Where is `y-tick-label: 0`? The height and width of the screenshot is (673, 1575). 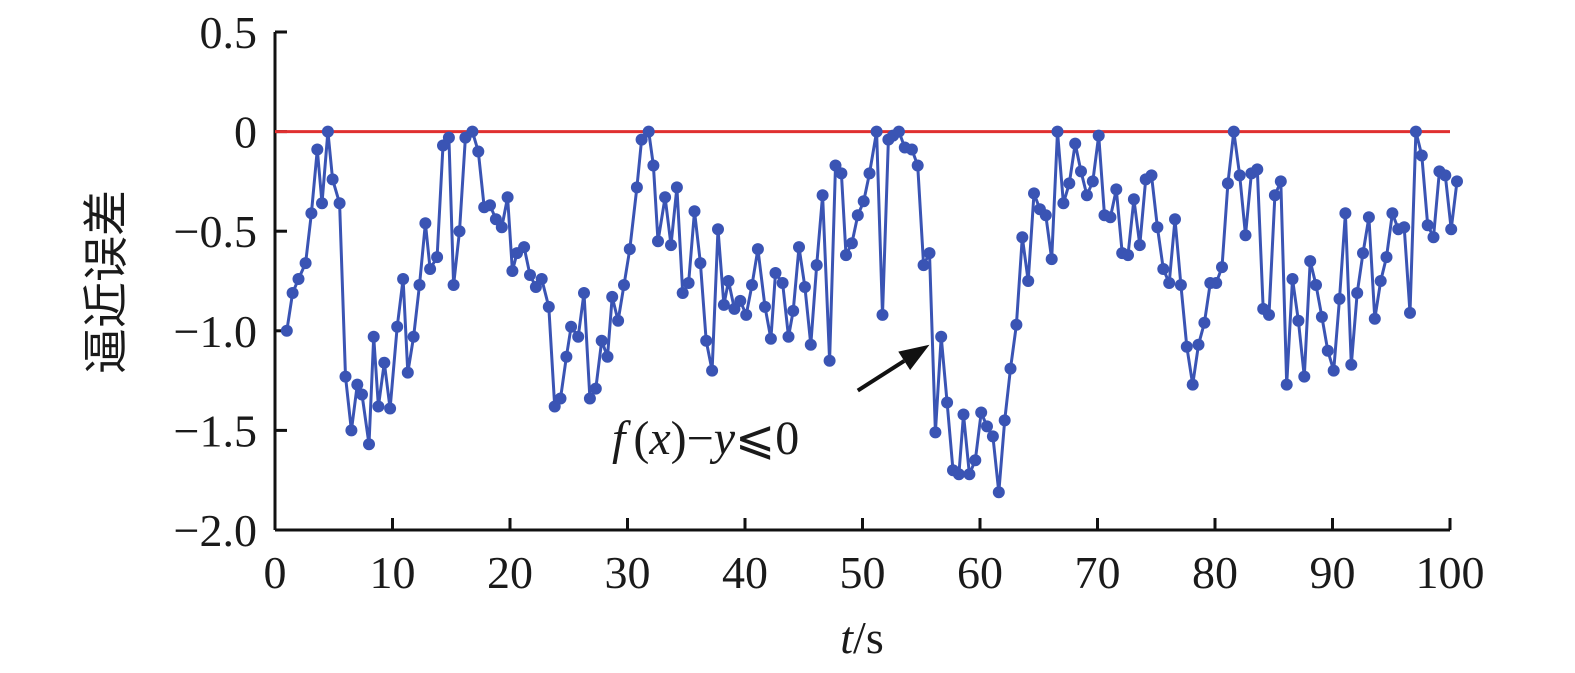
y-tick-label: 0 is located at coordinates (245, 132).